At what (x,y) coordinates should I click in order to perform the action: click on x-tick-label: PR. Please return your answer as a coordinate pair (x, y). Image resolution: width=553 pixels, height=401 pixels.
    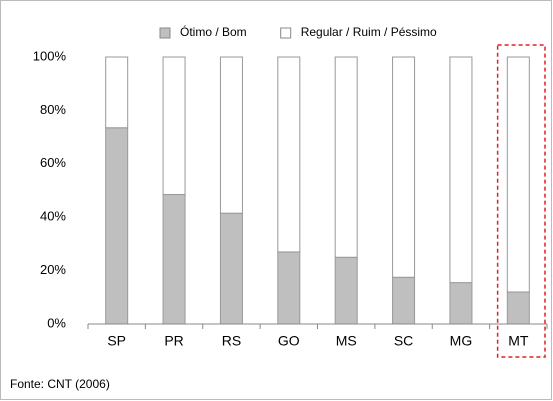
    Looking at the image, I should click on (173, 341).